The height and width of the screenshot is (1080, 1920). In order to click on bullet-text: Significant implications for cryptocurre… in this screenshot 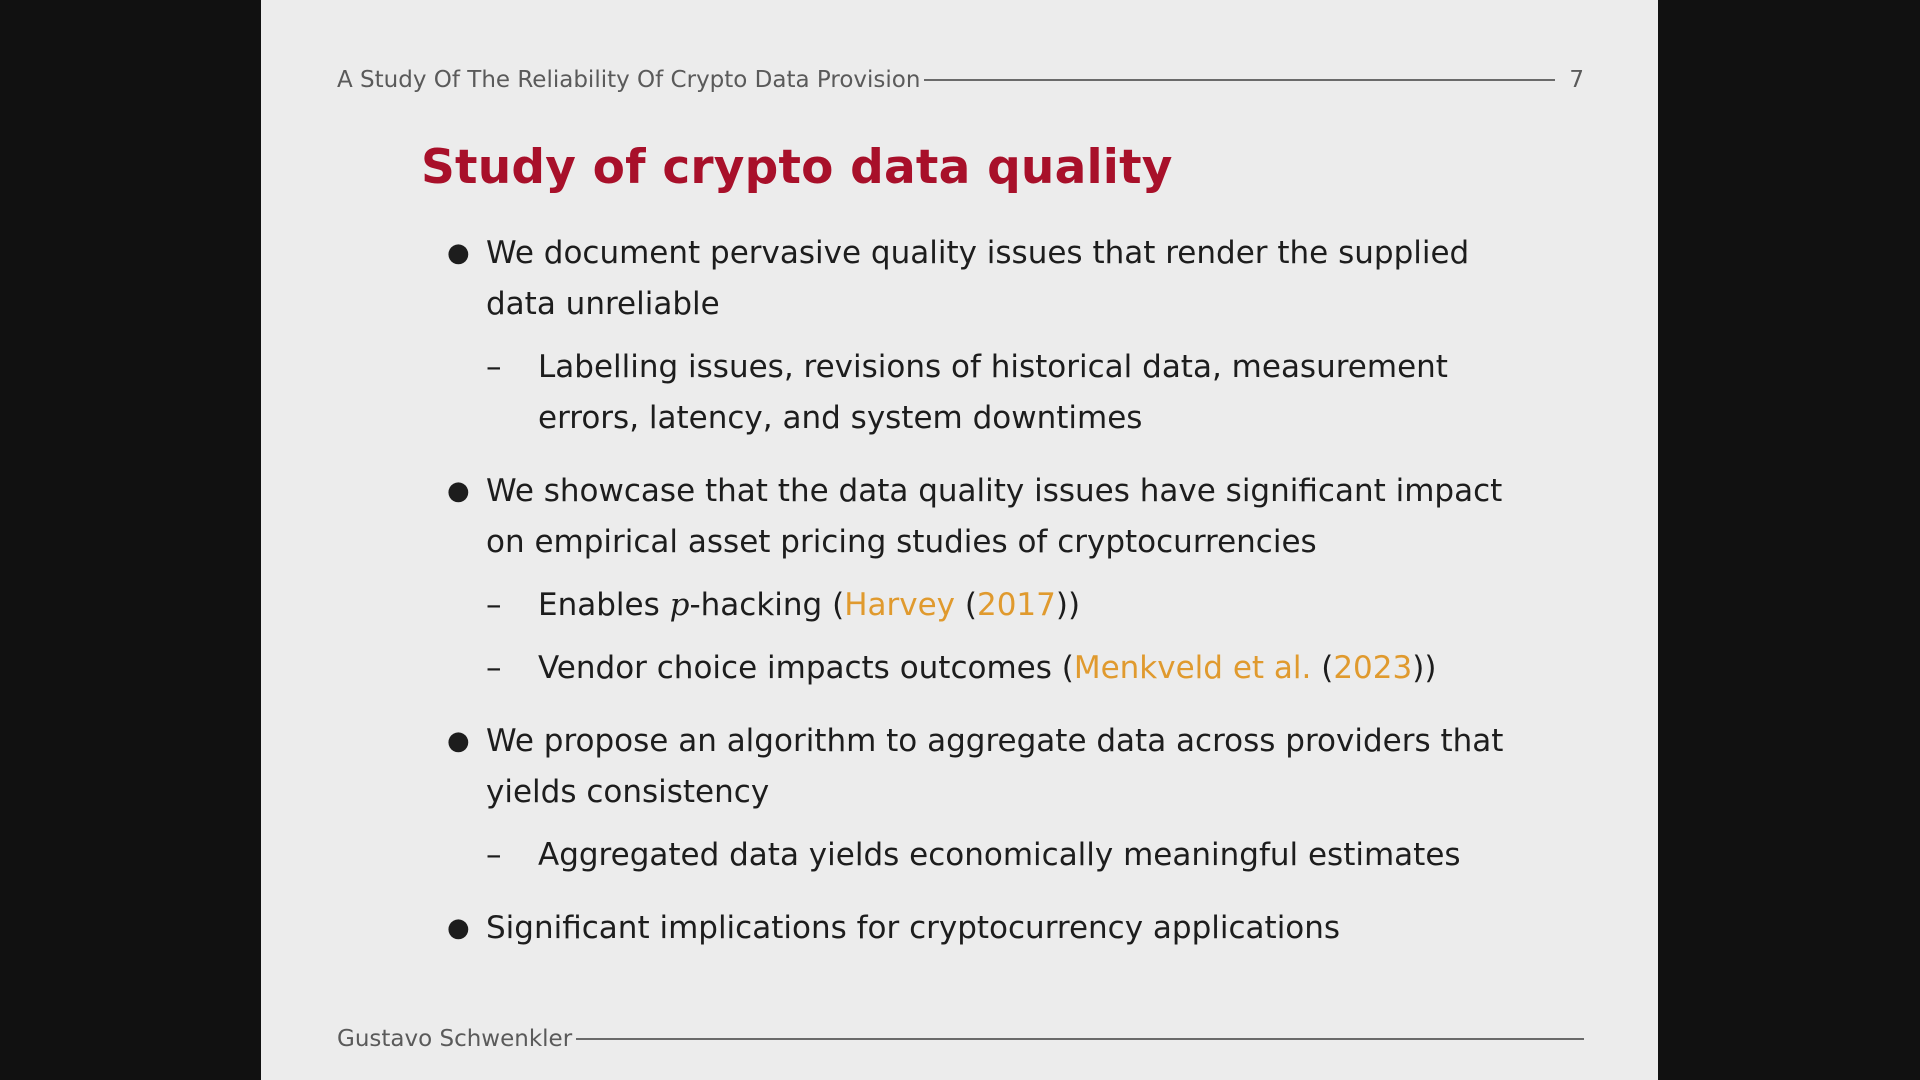, I will do `click(913, 928)`.